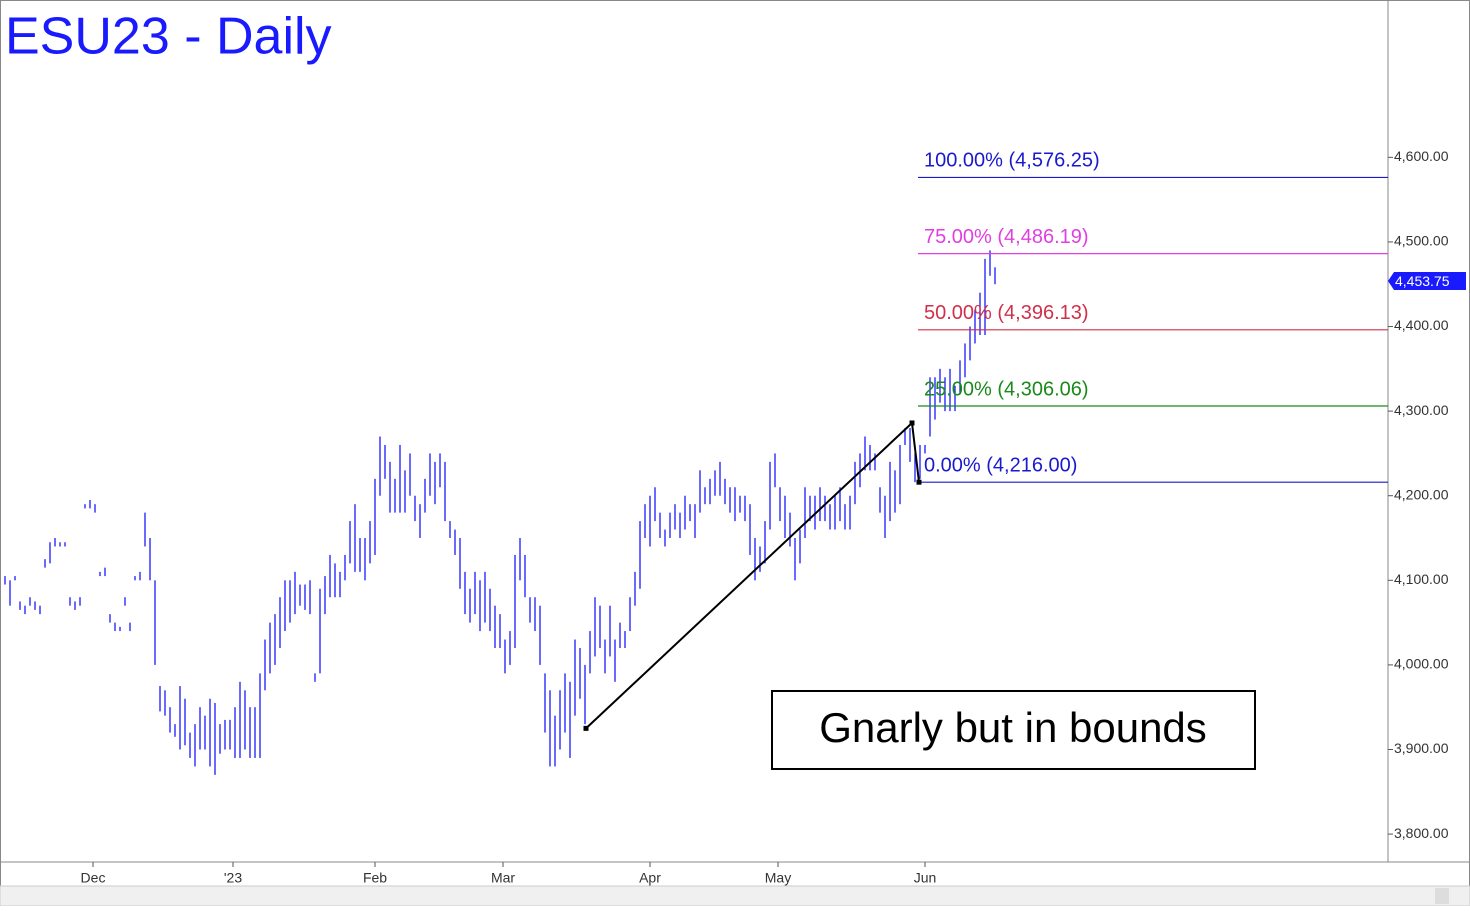 The image size is (1470, 911). I want to click on fib-label: 0.00% (4,216.00), so click(1000, 465).